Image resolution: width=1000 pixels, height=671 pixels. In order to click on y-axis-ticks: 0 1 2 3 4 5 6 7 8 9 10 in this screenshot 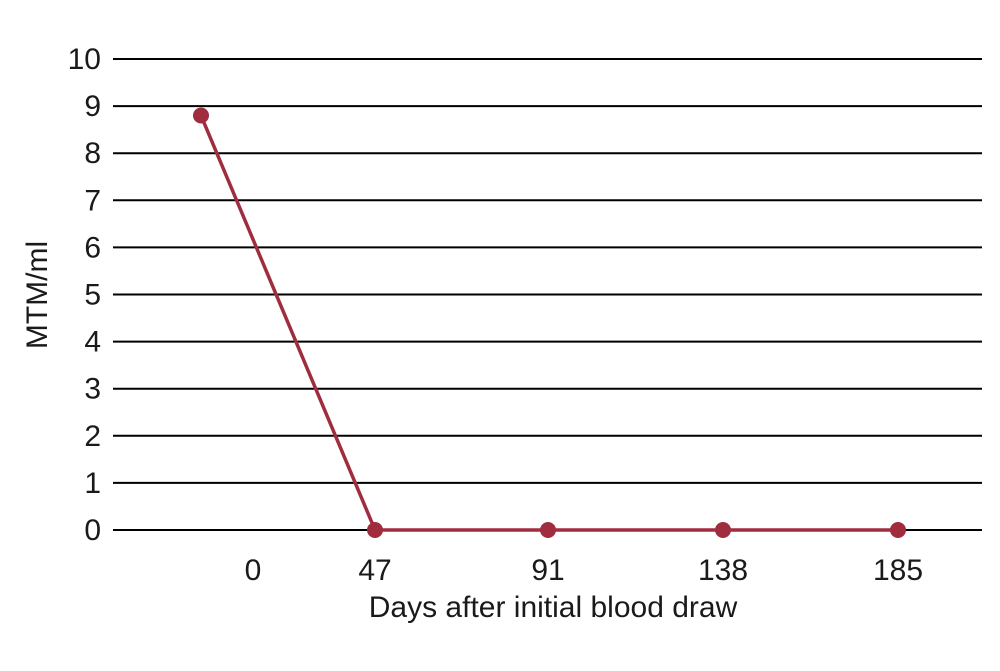, I will do `click(84, 295)`.